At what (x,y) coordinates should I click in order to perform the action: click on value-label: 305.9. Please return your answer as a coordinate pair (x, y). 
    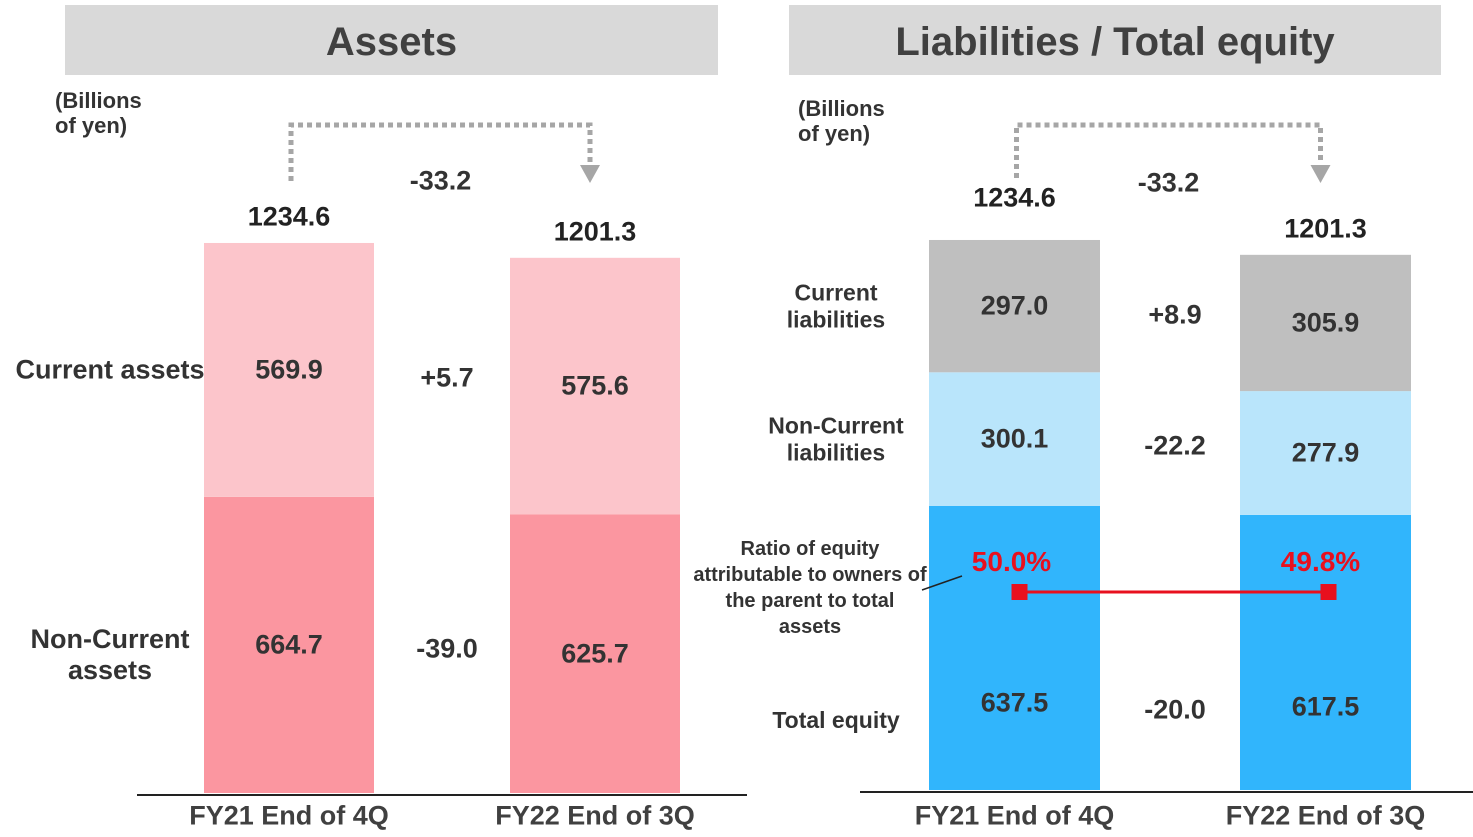
    Looking at the image, I should click on (1325, 322).